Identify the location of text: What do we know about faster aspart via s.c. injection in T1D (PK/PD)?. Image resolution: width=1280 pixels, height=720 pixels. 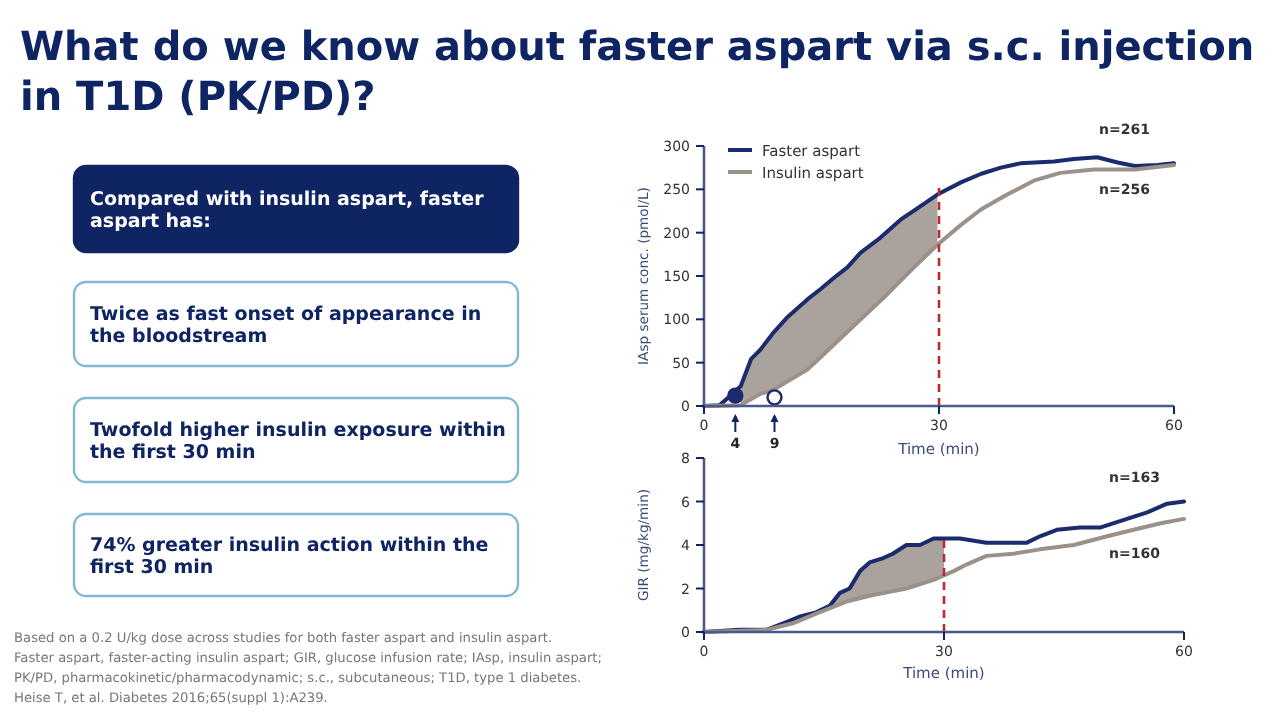
(637, 71).